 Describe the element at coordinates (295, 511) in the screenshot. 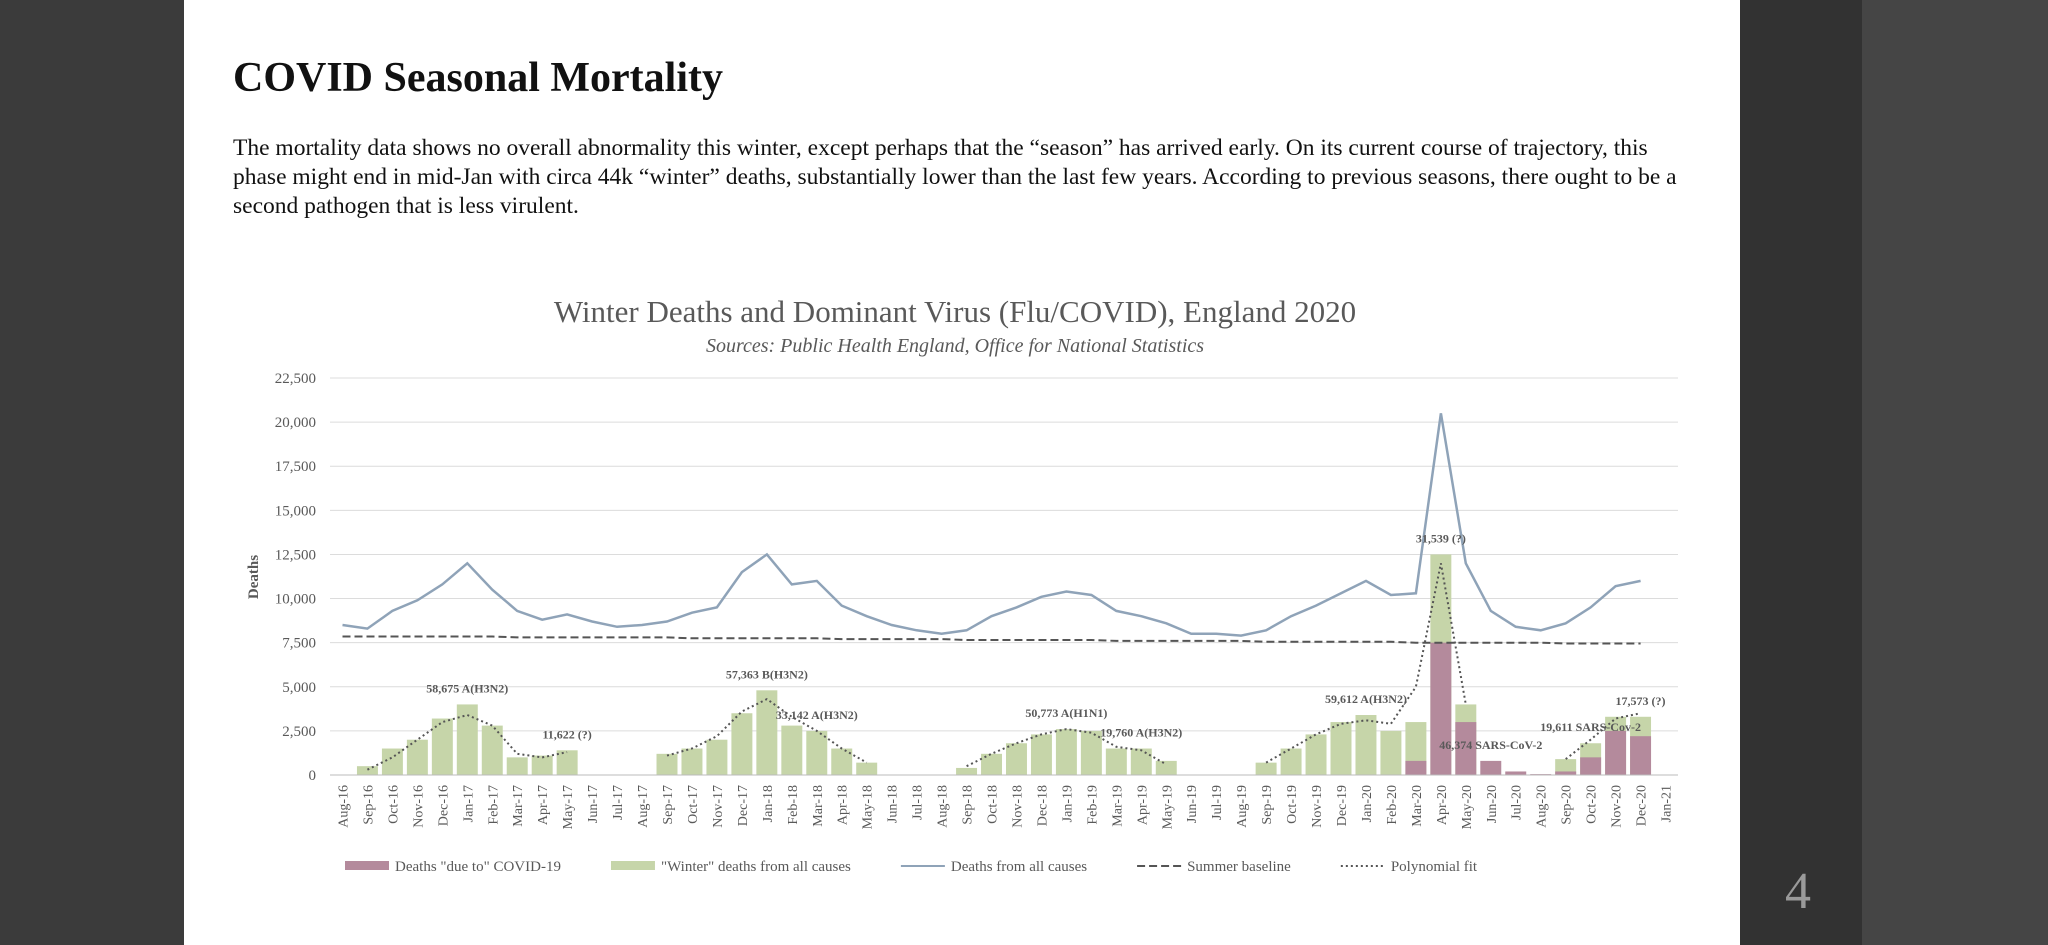

I see `y-tick-label: 15,000` at that location.